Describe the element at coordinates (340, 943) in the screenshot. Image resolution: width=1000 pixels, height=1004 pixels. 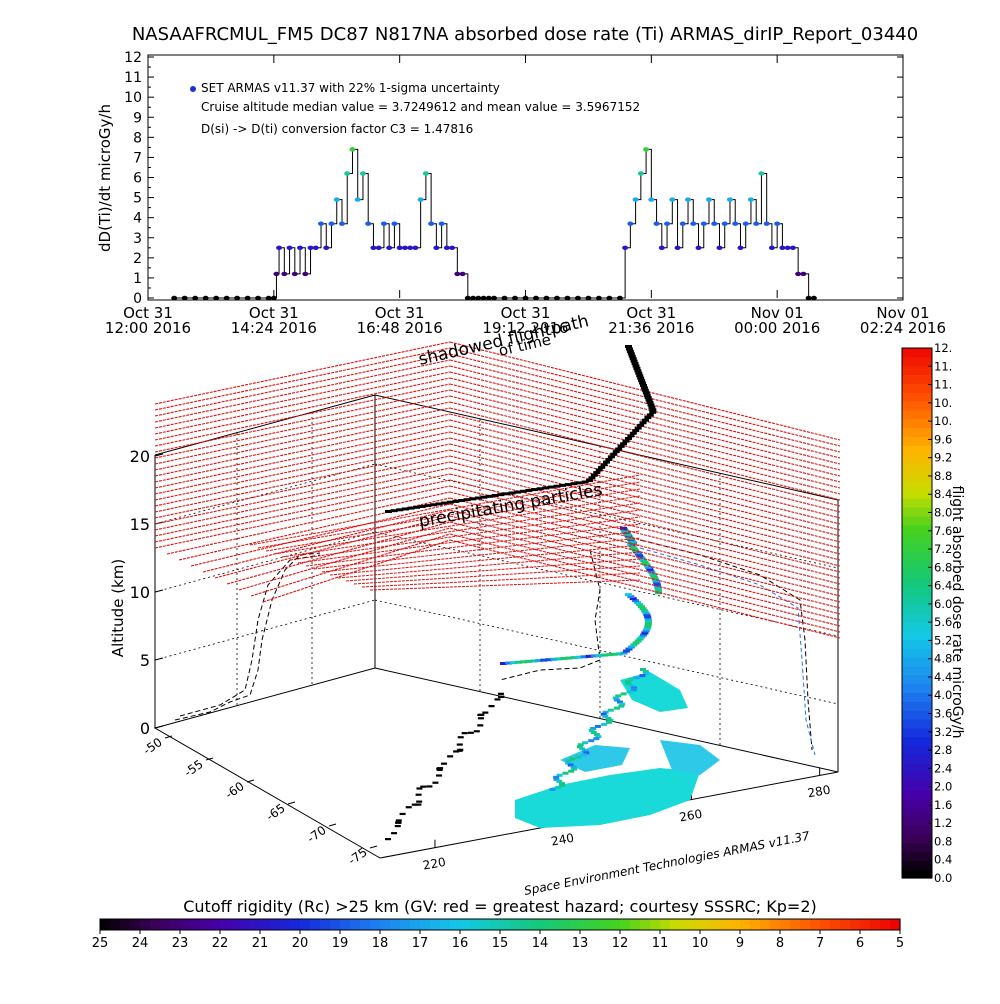
I see `rigidity-tick-label: 19` at that location.